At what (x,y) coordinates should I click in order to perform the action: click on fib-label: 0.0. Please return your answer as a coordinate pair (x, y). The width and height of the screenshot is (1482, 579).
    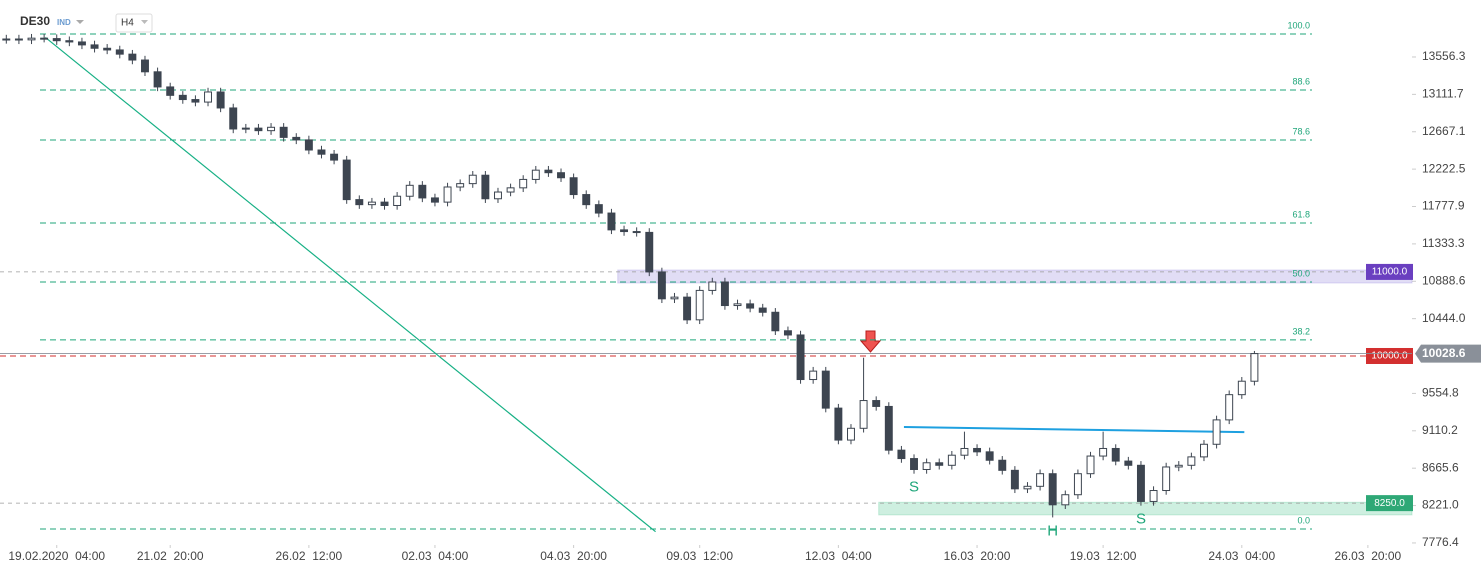
    Looking at the image, I should click on (1303, 520).